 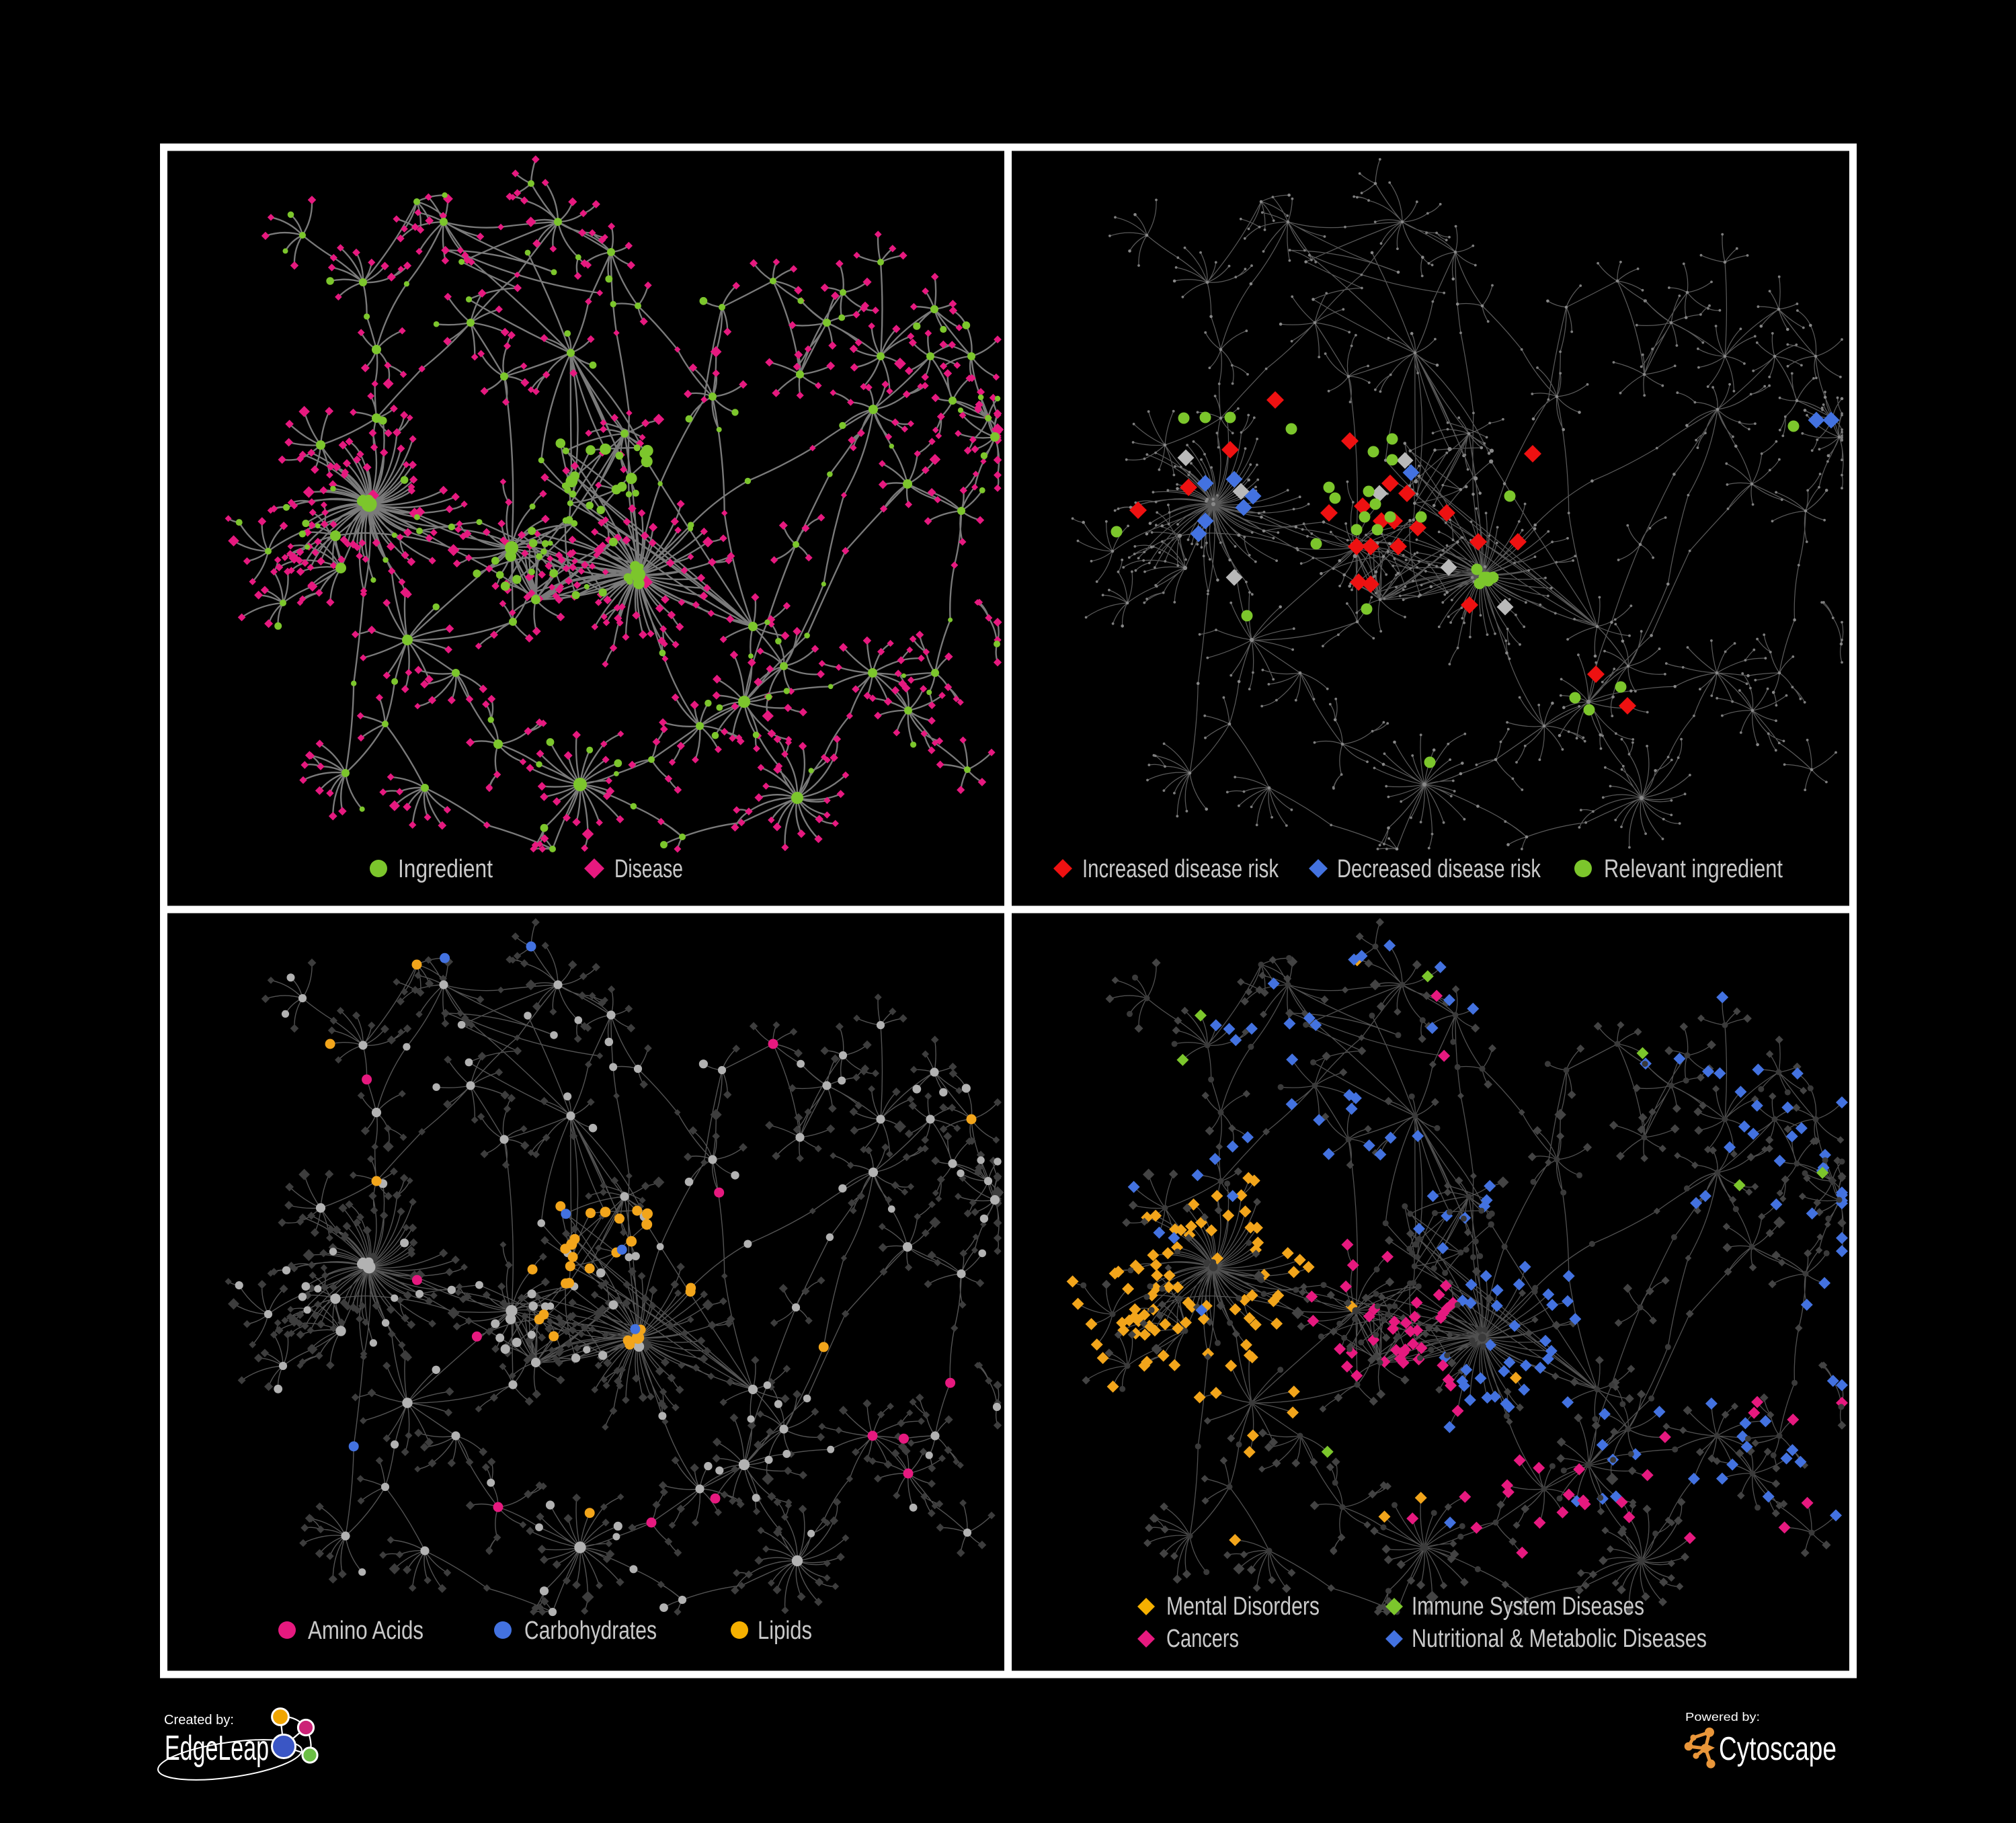 I want to click on svg-text: Disease, so click(x=648, y=869).